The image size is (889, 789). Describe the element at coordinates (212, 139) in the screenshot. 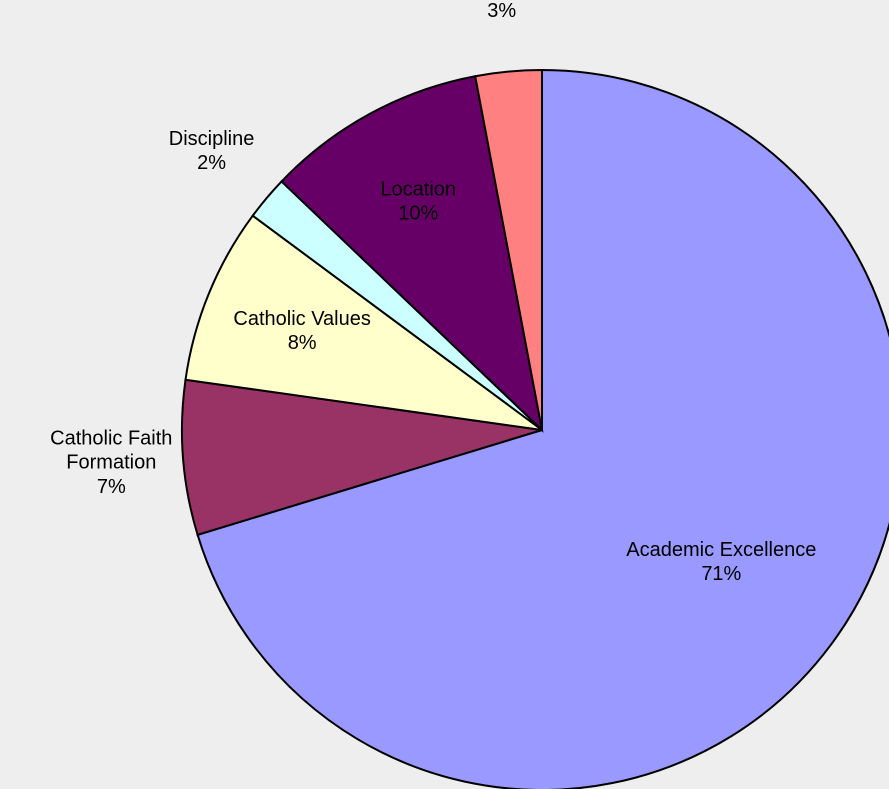

I see `slice-label: Discipline` at that location.